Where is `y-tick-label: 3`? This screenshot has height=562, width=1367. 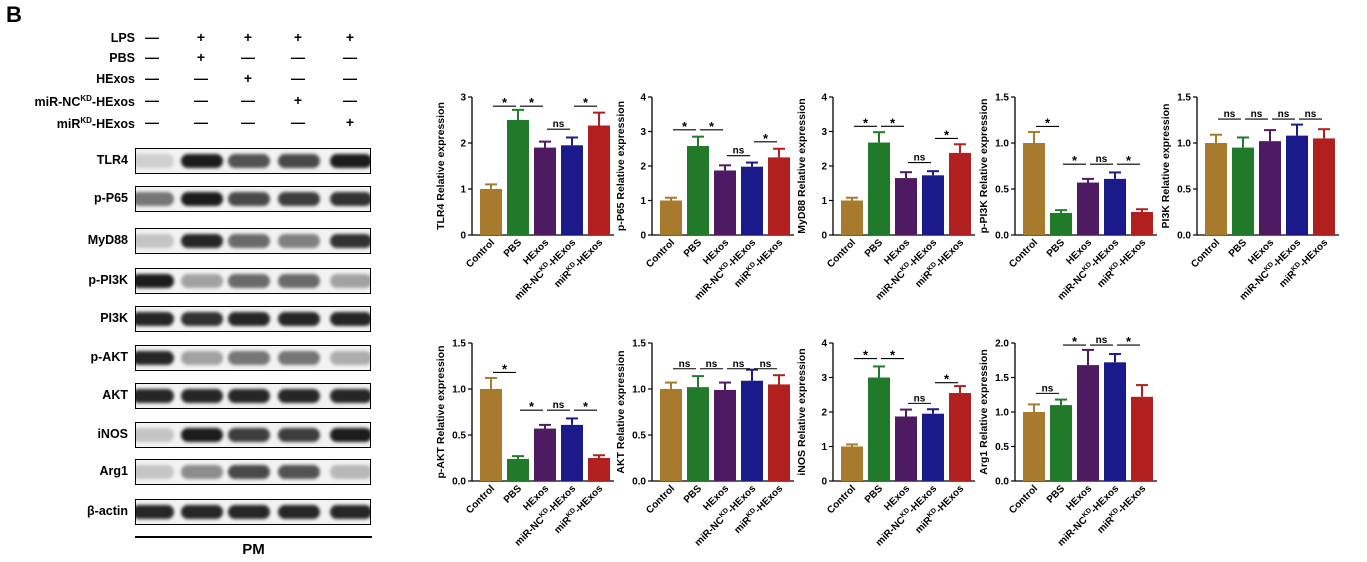 y-tick-label: 3 is located at coordinates (824, 132).